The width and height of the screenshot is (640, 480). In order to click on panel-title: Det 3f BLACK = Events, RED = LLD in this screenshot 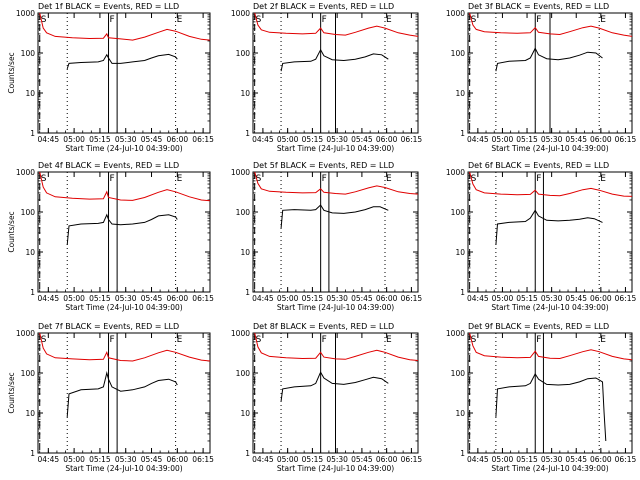, I will do `click(538, 6)`.